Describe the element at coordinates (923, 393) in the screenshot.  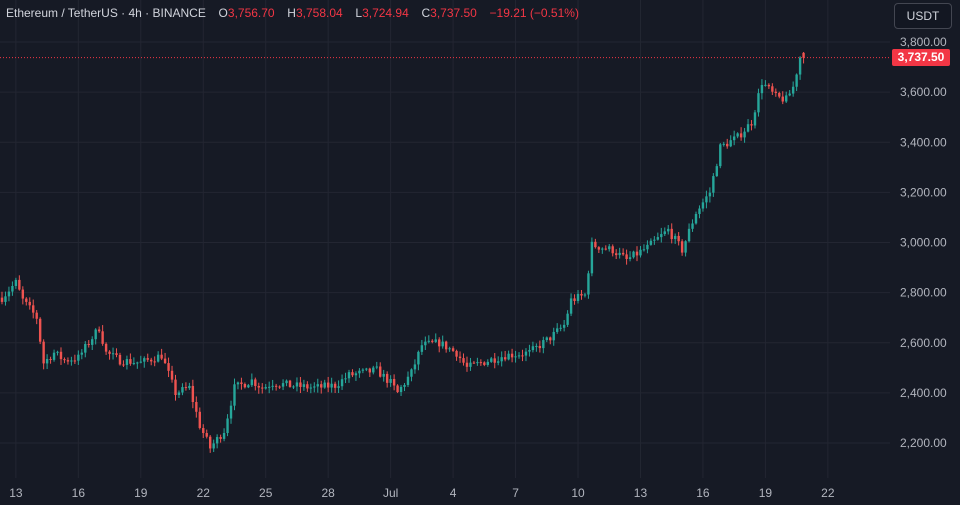
I see `y-tick-label-7: 2,400.00` at that location.